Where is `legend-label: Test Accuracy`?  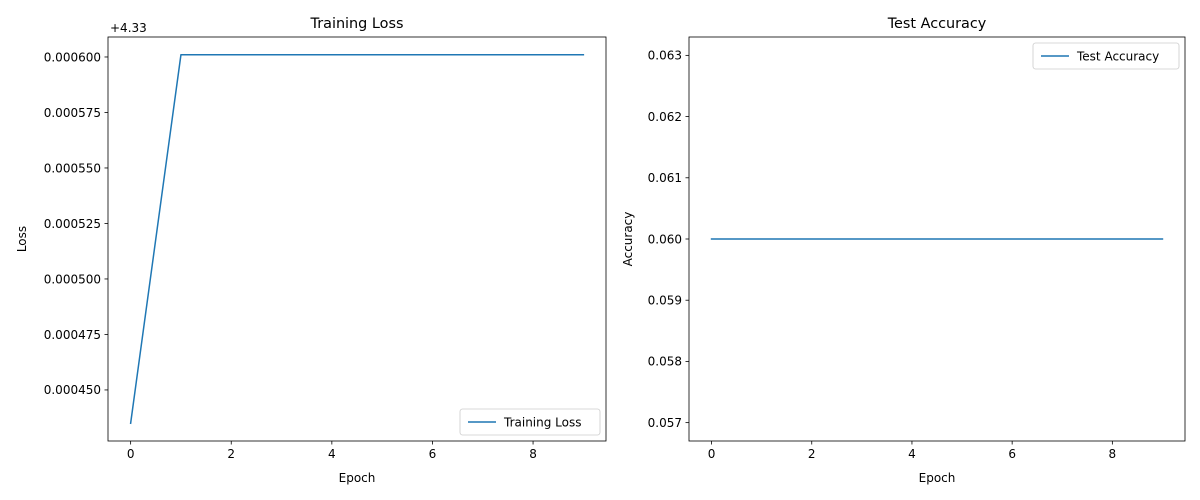 legend-label: Test Accuracy is located at coordinates (1117, 56).